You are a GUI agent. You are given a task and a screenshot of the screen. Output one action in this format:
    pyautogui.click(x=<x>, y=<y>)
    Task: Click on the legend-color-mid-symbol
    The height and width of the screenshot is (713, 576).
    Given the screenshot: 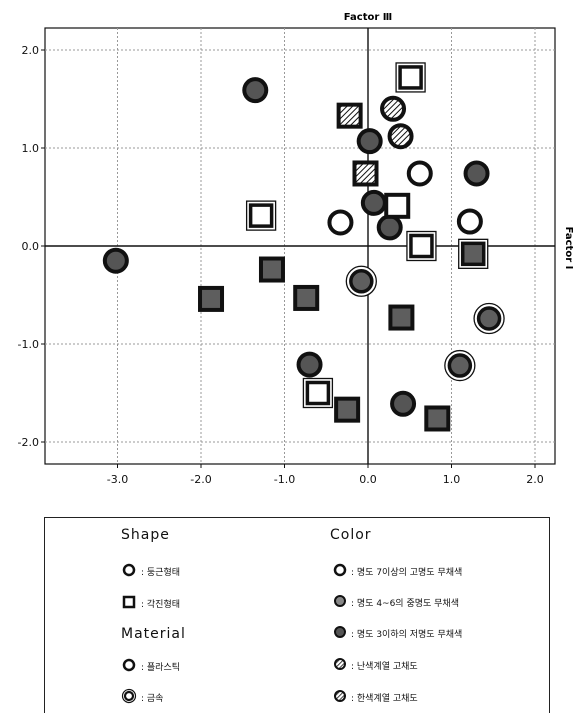 What is the action you would take?
    pyautogui.click(x=340, y=601)
    